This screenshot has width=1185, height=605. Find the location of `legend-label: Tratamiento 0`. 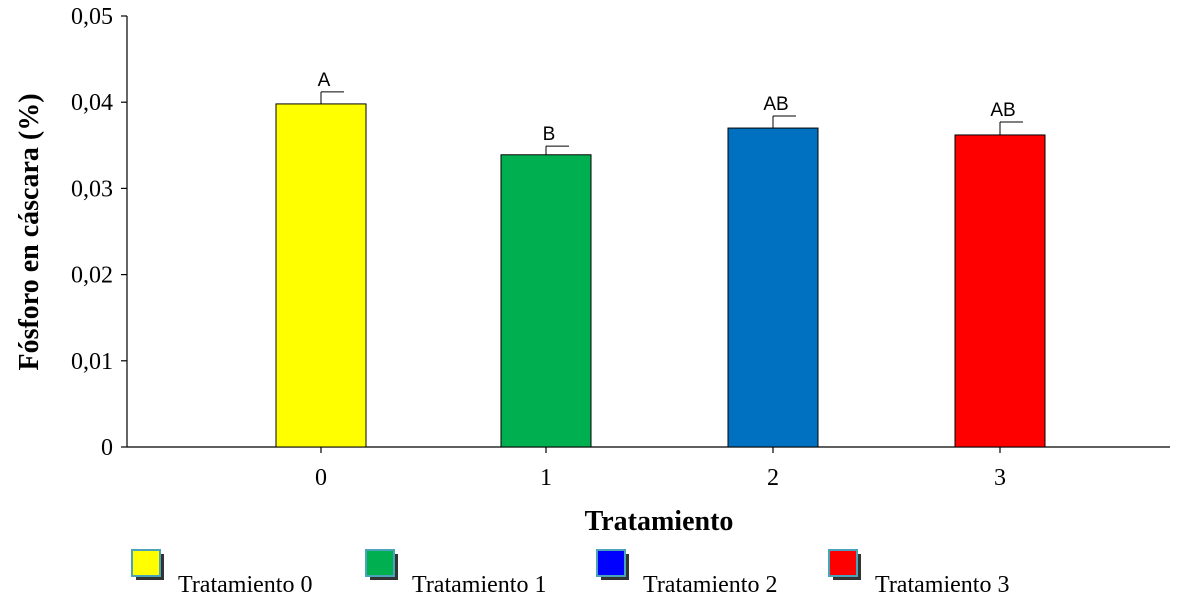

legend-label: Tratamiento 0 is located at coordinates (245, 585).